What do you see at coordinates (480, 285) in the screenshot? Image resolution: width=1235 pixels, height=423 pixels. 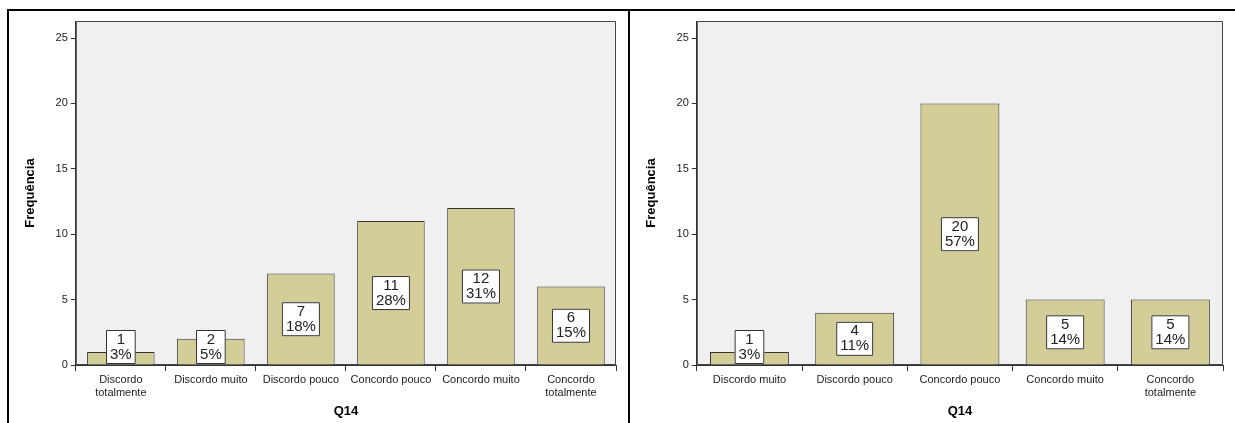 I see `data-label: 12 31%` at bounding box center [480, 285].